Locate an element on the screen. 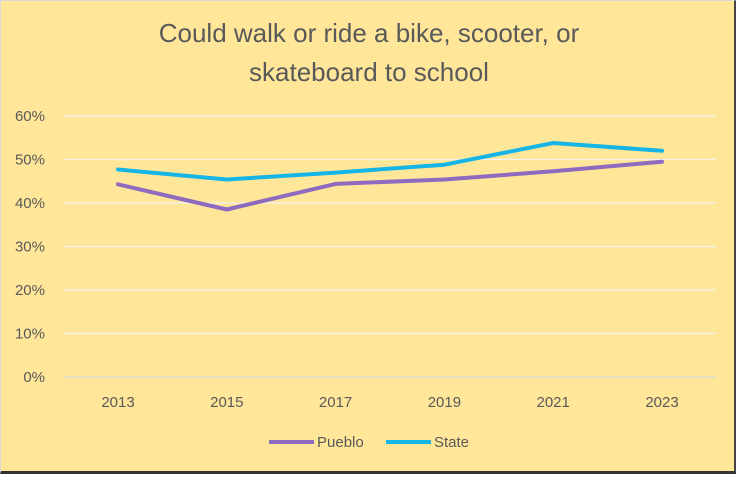 The image size is (738, 477). x-tick-label: 2017 is located at coordinates (335, 402).